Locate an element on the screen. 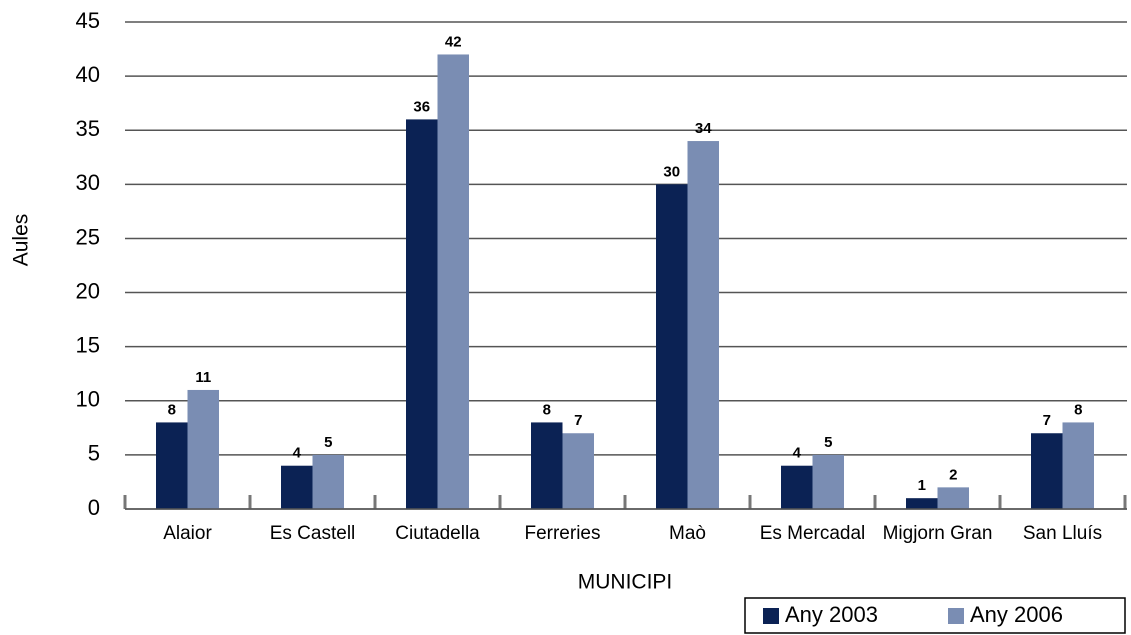 The width and height of the screenshot is (1131, 635). y-tick-label: 45 is located at coordinates (88, 20).